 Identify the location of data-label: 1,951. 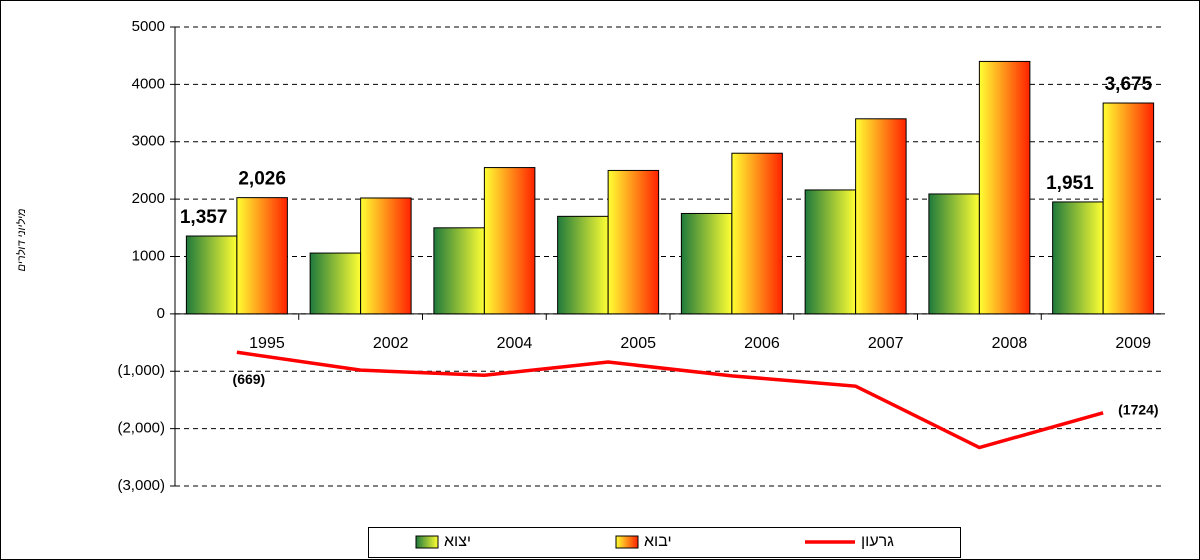
(1070, 183).